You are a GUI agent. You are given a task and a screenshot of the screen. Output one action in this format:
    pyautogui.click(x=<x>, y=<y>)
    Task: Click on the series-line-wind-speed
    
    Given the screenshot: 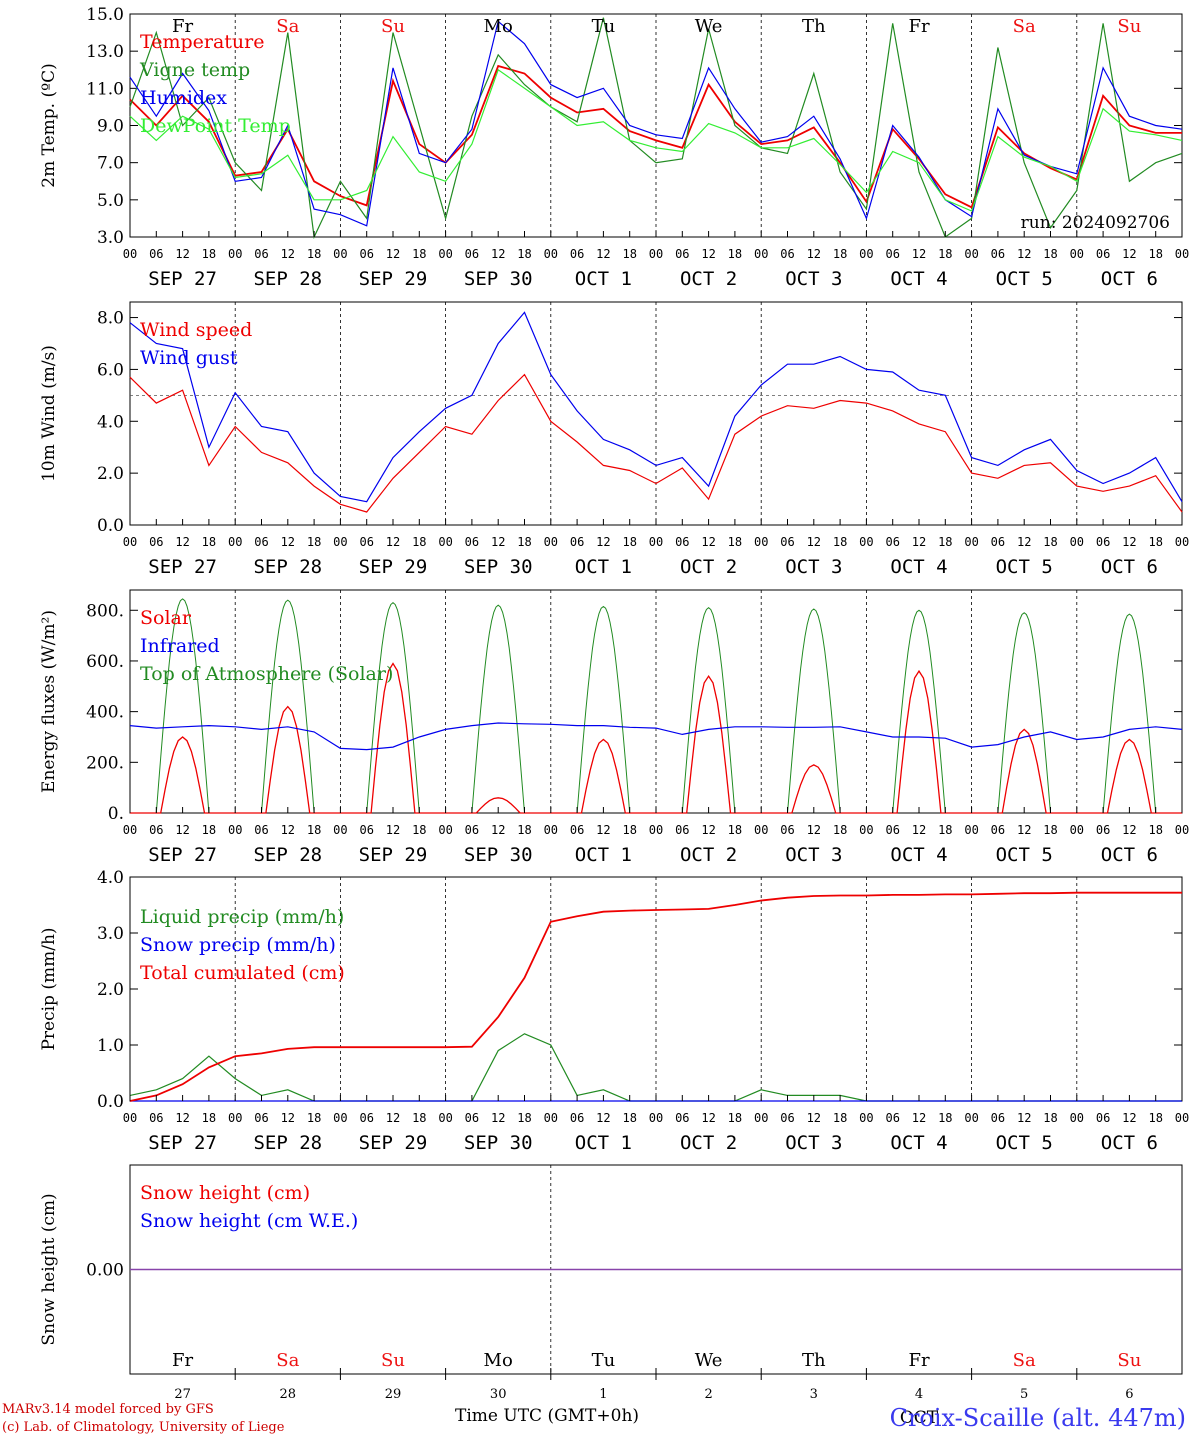 What is the action you would take?
    pyautogui.click(x=656, y=443)
    